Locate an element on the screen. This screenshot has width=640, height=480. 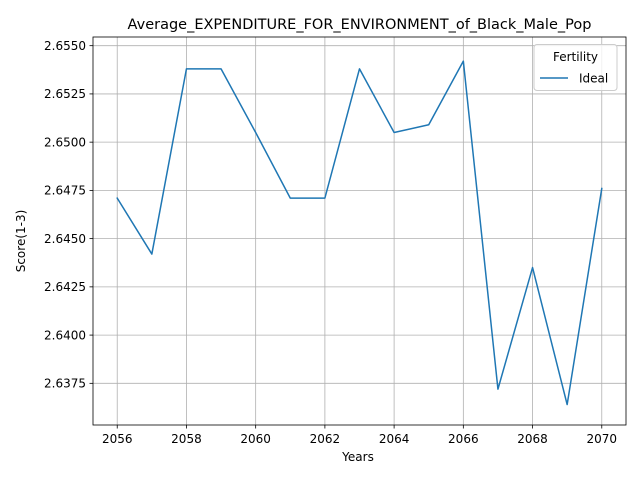
y-tick-label: 2.6425 is located at coordinates (65, 287).